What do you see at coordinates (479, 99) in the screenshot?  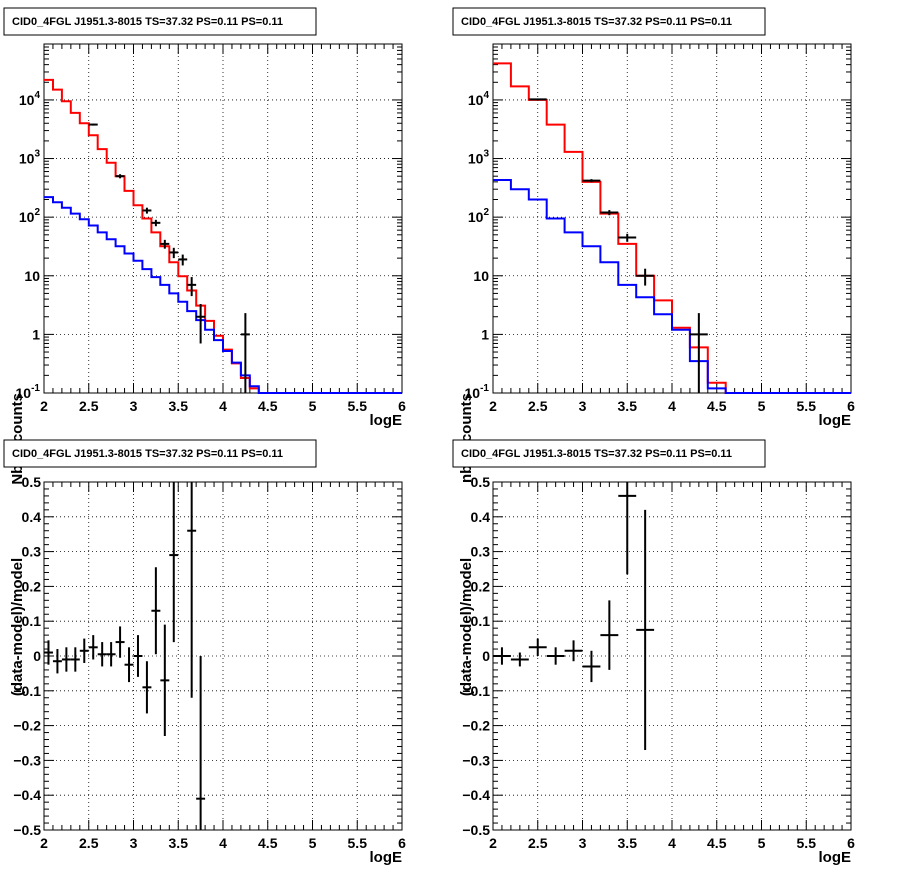 I see `y-tick-label: 10⁴` at bounding box center [479, 99].